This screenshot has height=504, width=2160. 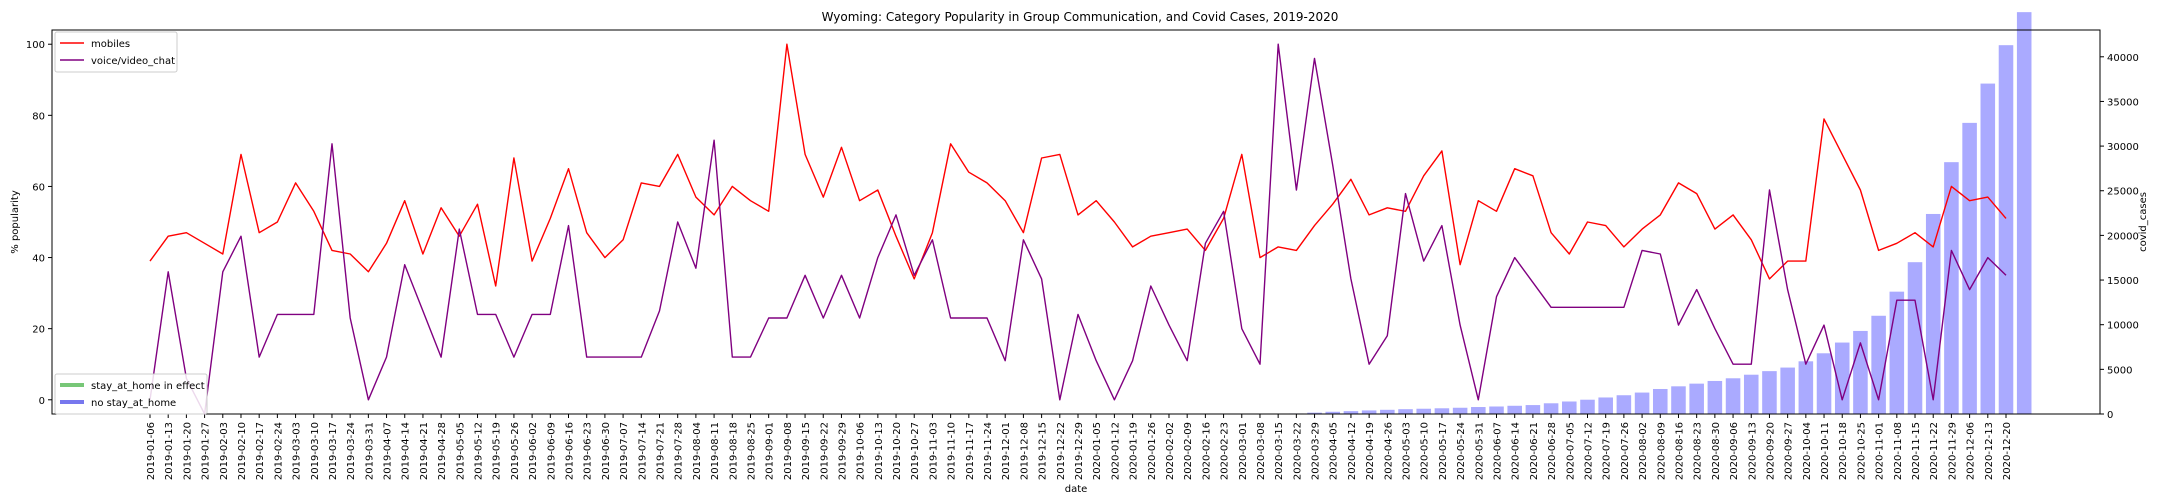 I want to click on x-tick-label: 2020-09-27, so click(x=1789, y=451).